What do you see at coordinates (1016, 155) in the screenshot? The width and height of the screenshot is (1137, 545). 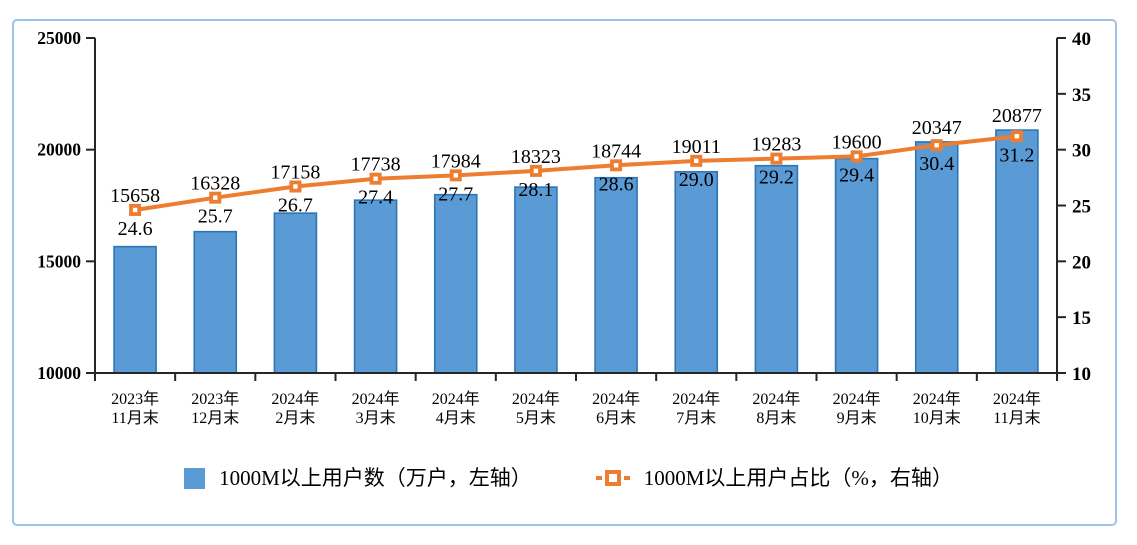 I see `line-value-label: 31.2` at bounding box center [1016, 155].